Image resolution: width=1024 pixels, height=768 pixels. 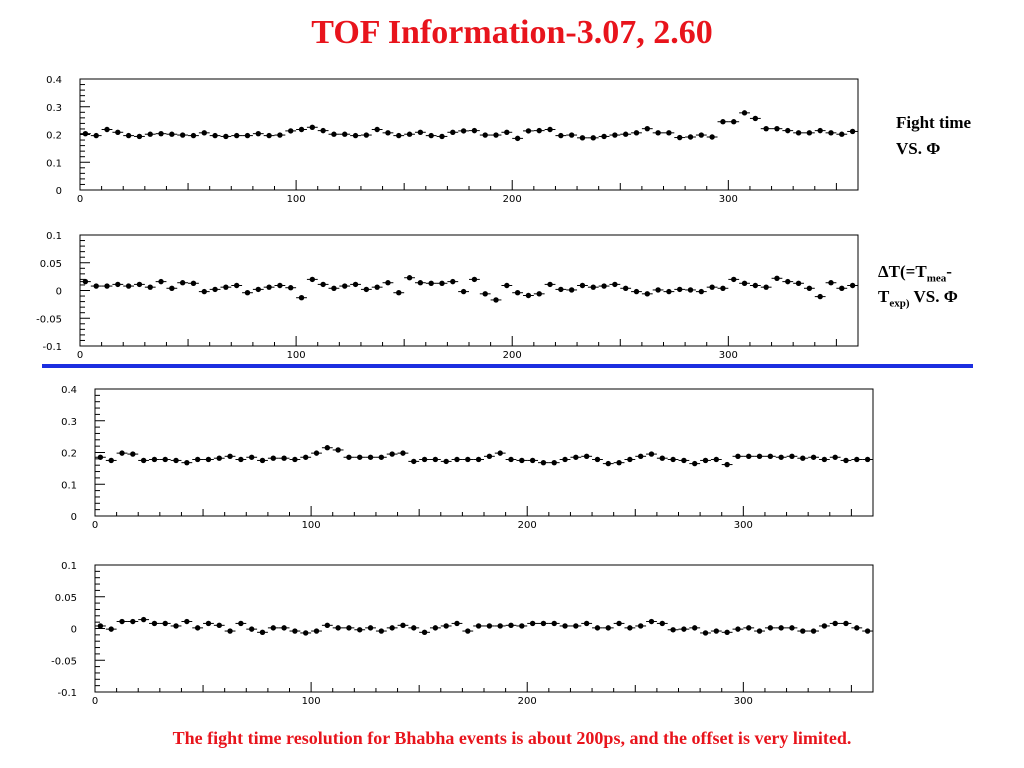 I want to click on y-tick-label: 0.4, so click(x=69, y=390).